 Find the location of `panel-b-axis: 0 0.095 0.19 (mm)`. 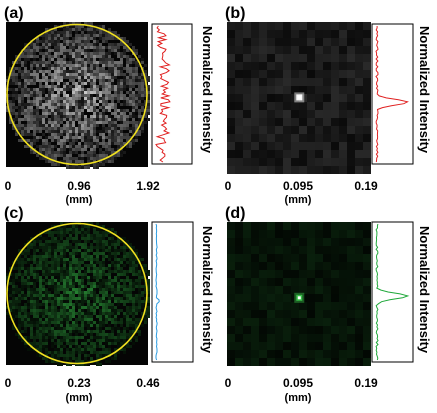

panel-b-axis: 0 0.095 0.19 (mm) is located at coordinates (301, 192).